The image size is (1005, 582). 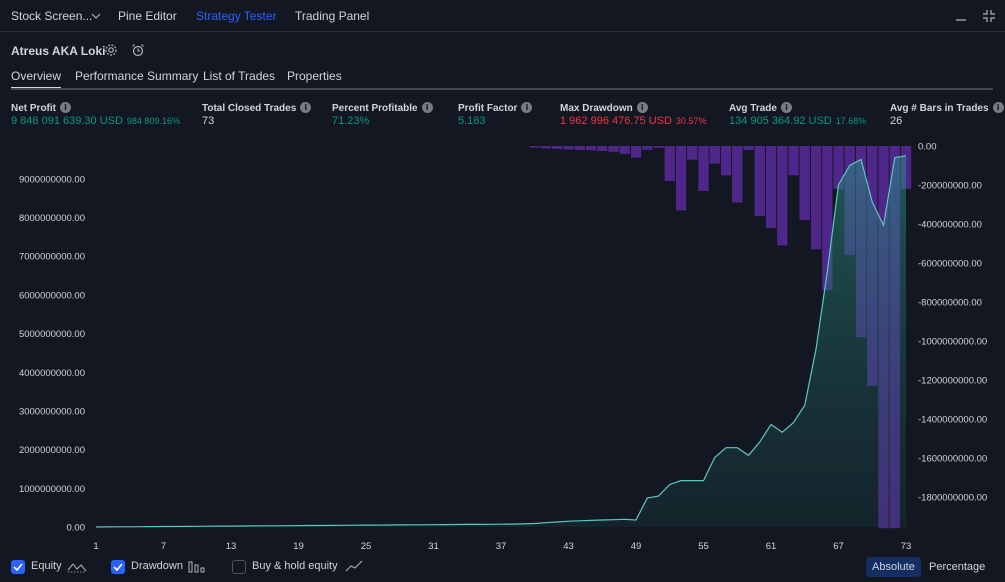 What do you see at coordinates (58, 51) in the screenshot?
I see `strategy-name: Atreus AKA Loki` at bounding box center [58, 51].